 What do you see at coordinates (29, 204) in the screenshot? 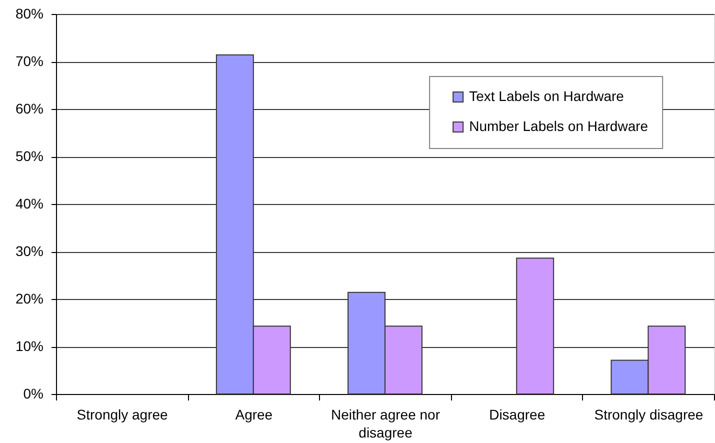
I see `y-tick-label: 40%` at bounding box center [29, 204].